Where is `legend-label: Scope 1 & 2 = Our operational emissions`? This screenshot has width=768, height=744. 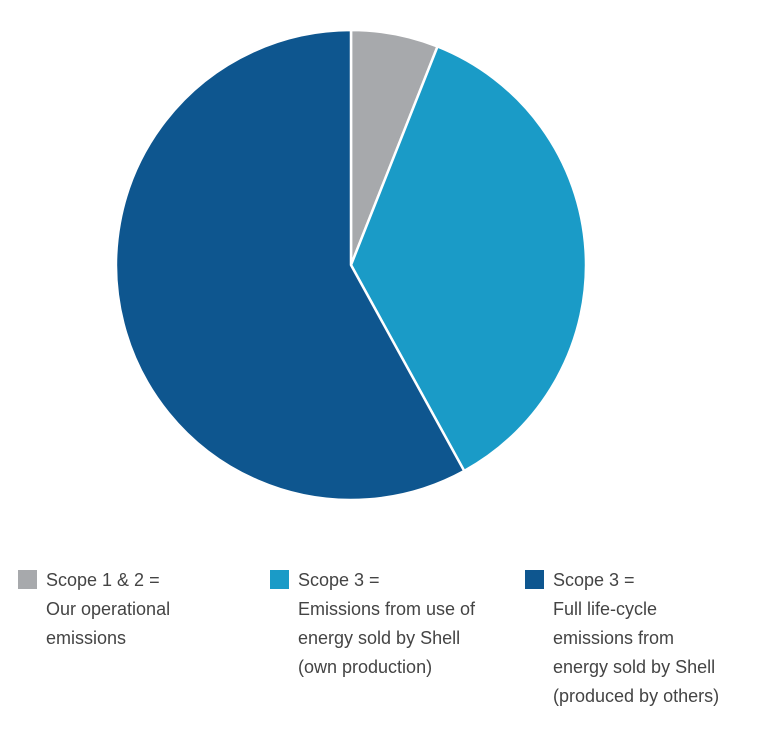
legend-label: Scope 1 & 2 = Our operational emissions is located at coordinates (108, 609).